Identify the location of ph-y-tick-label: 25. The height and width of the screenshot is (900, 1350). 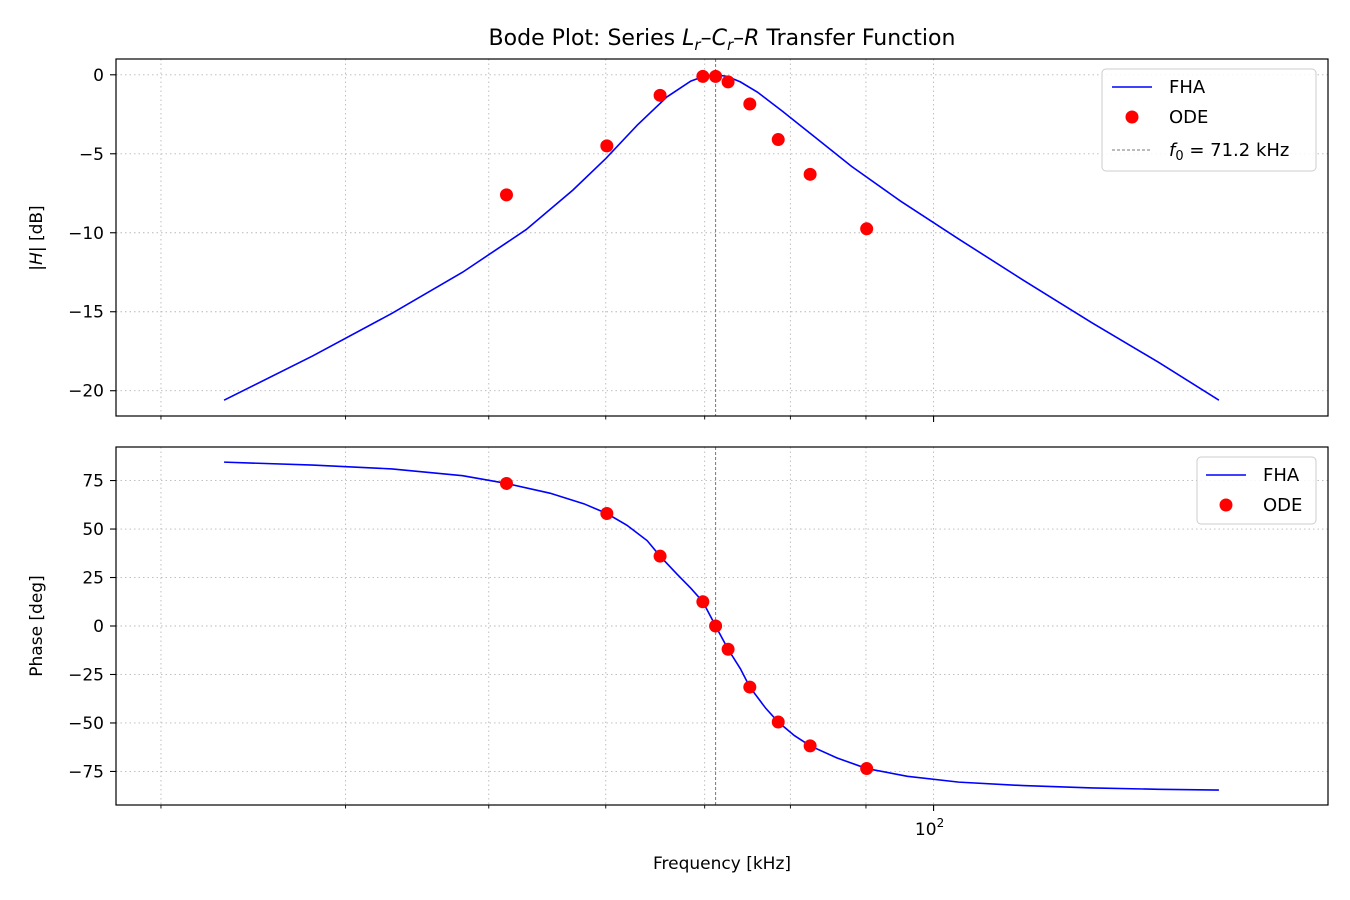
(93, 579).